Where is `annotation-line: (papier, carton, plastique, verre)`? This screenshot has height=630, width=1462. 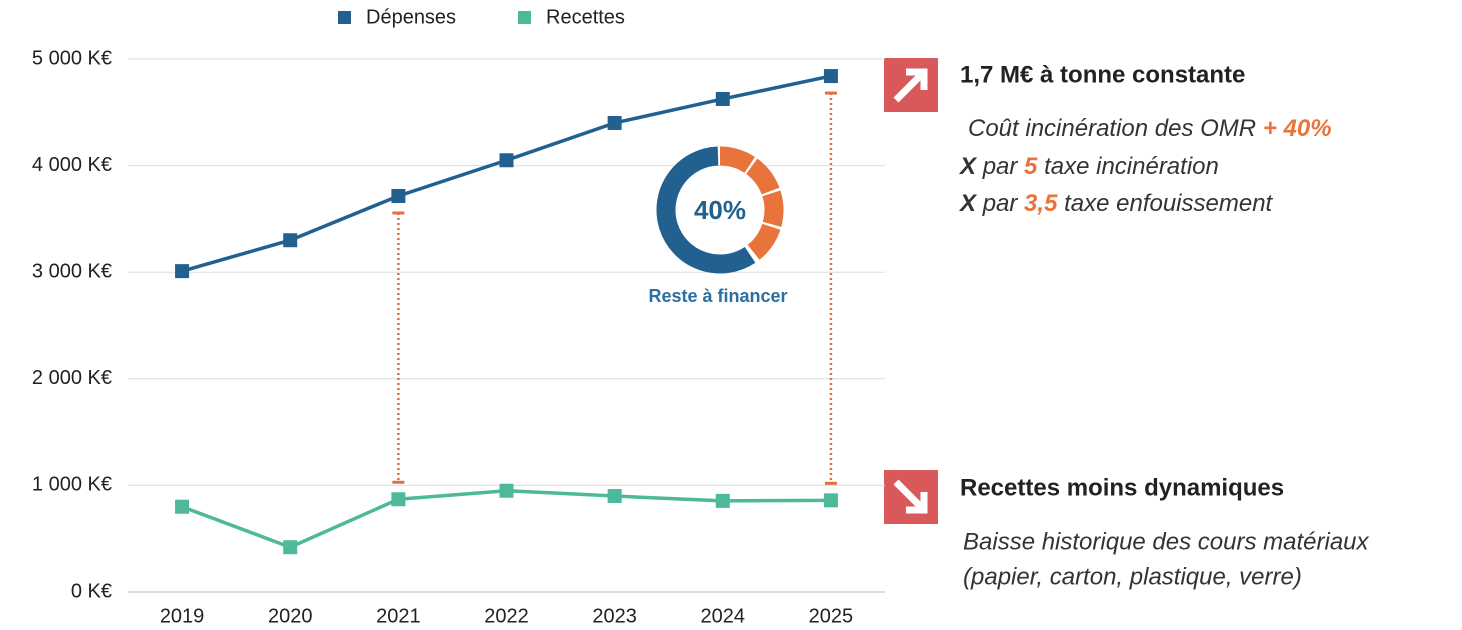 annotation-line: (papier, carton, plastique, verre) is located at coordinates (1132, 576).